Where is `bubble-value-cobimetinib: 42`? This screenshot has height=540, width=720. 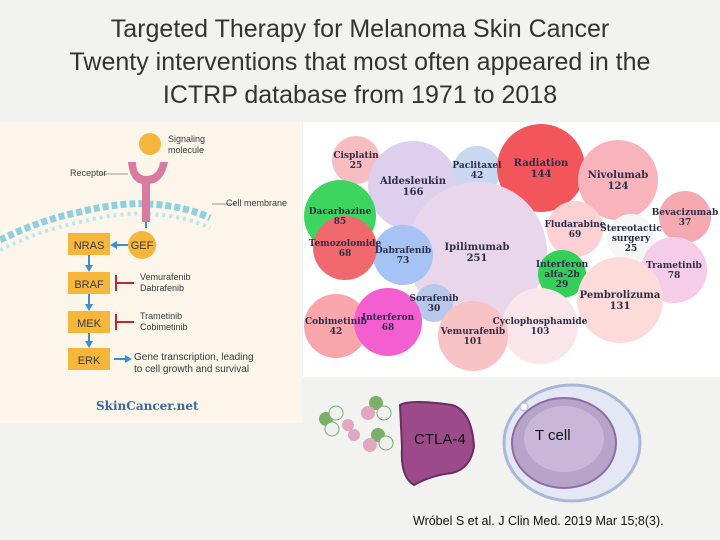 bubble-value-cobimetinib: 42 is located at coordinates (336, 332).